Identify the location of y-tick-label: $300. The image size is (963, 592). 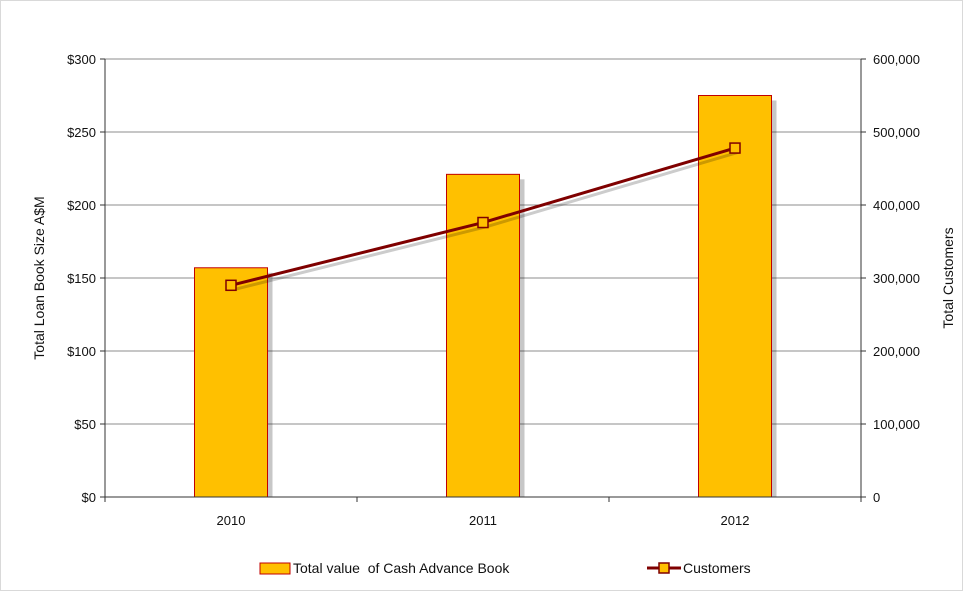
(81, 59).